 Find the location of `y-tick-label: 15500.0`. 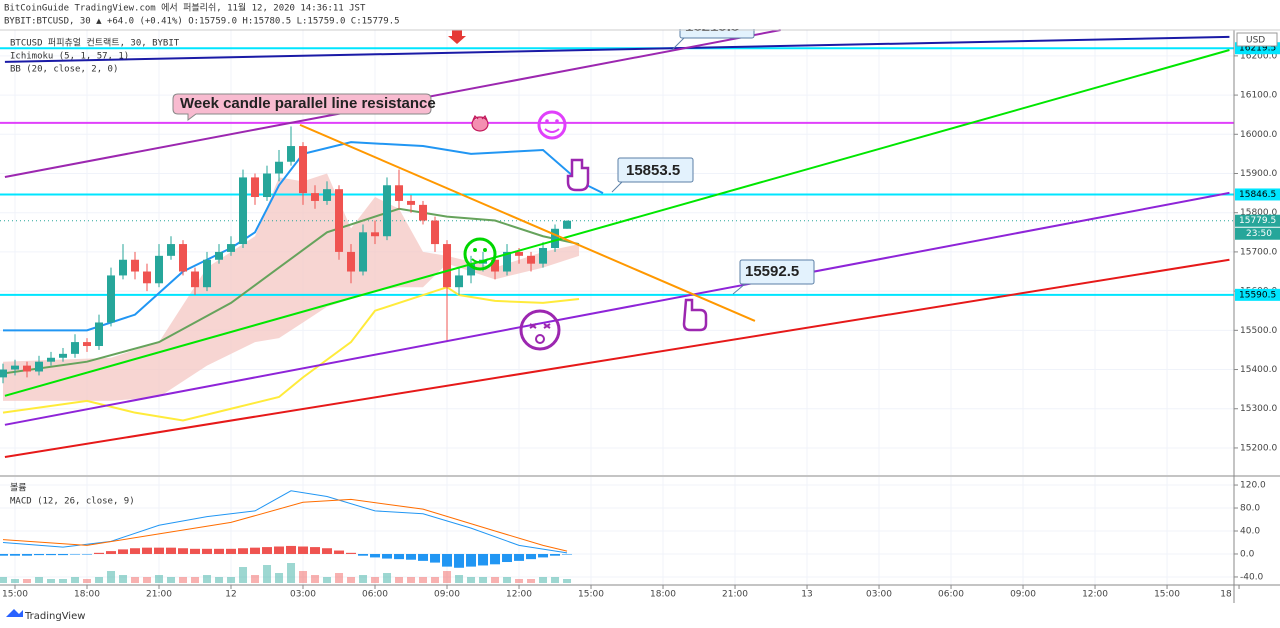

y-tick-label: 15500.0 is located at coordinates (1258, 331).